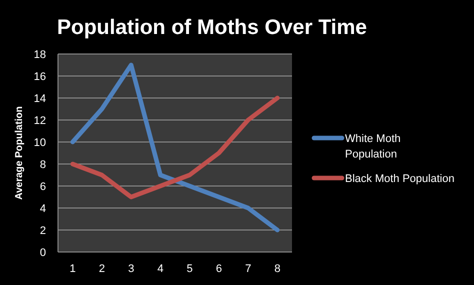 The height and width of the screenshot is (285, 474). What do you see at coordinates (40, 76) in the screenshot?
I see `y-tick-label: 16` at bounding box center [40, 76].